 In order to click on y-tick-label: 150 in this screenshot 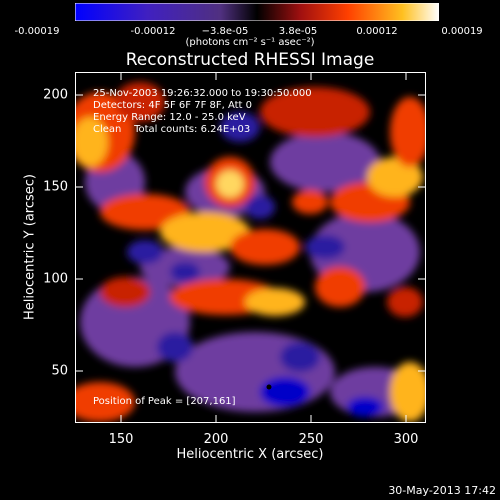, I will do `click(55, 187)`.